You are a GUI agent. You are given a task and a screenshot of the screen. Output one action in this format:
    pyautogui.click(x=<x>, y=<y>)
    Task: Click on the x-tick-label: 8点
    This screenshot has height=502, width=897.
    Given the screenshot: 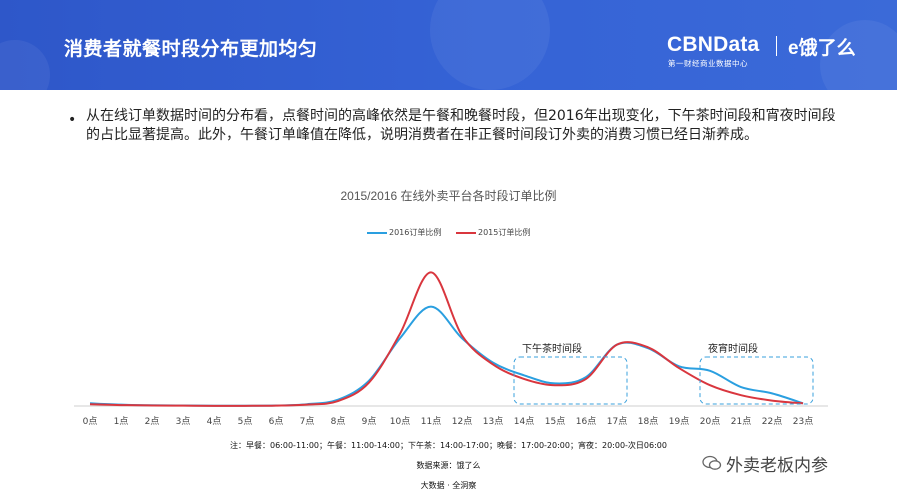 What is the action you would take?
    pyautogui.click(x=338, y=421)
    